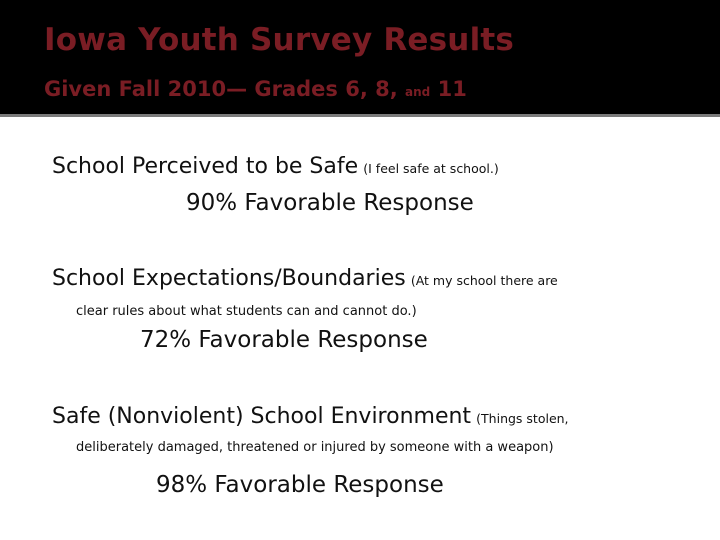 The image size is (720, 540). Describe the element at coordinates (522, 418) in the screenshot. I see `item-3-note: (Things stolen,` at that location.